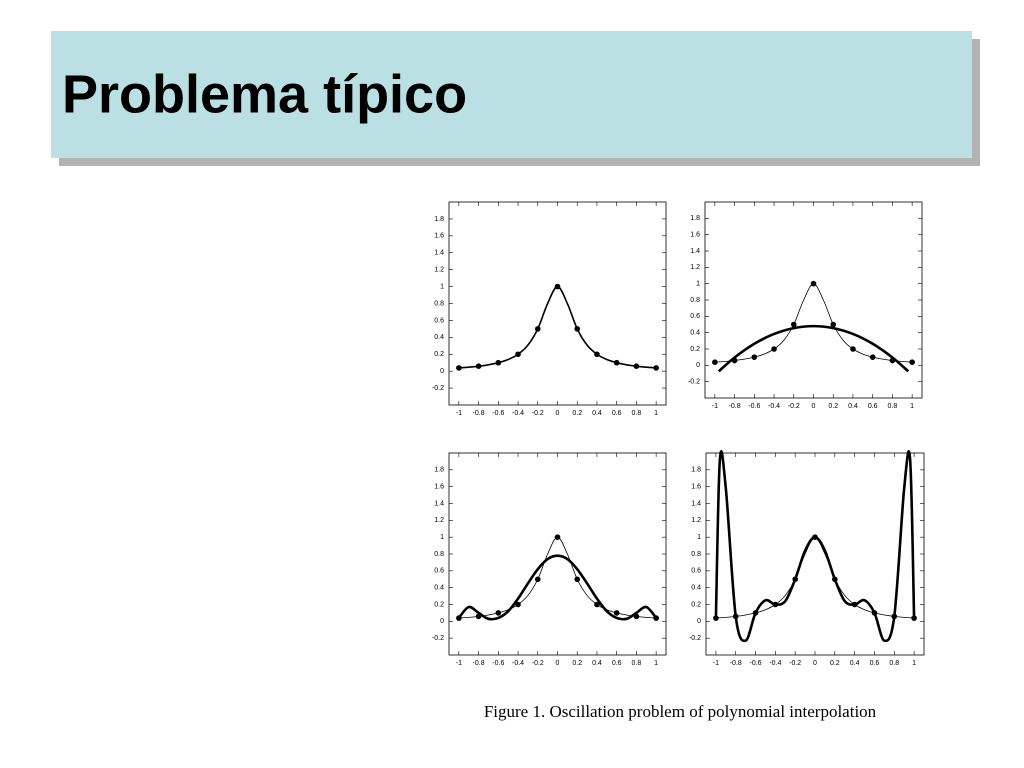 Image resolution: width=1024 pixels, height=768 pixels. What do you see at coordinates (914, 663) in the screenshot?
I see `x-tick-label: 1` at bounding box center [914, 663].